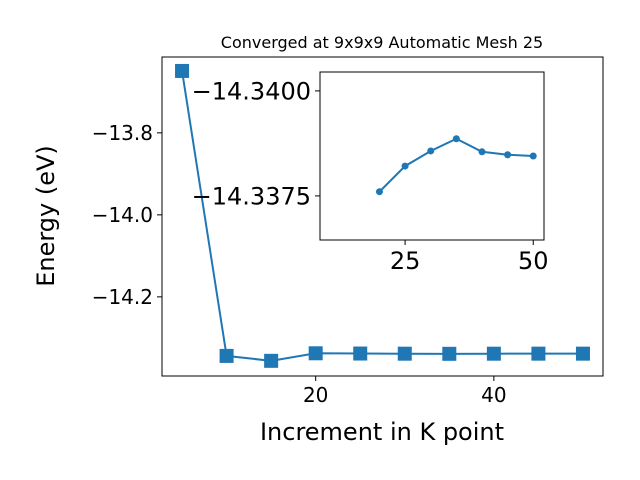 Image resolution: width=640 pixels, height=480 pixels. Describe the element at coordinates (122, 133) in the screenshot. I see `y-tick-label: −13.8` at that location.